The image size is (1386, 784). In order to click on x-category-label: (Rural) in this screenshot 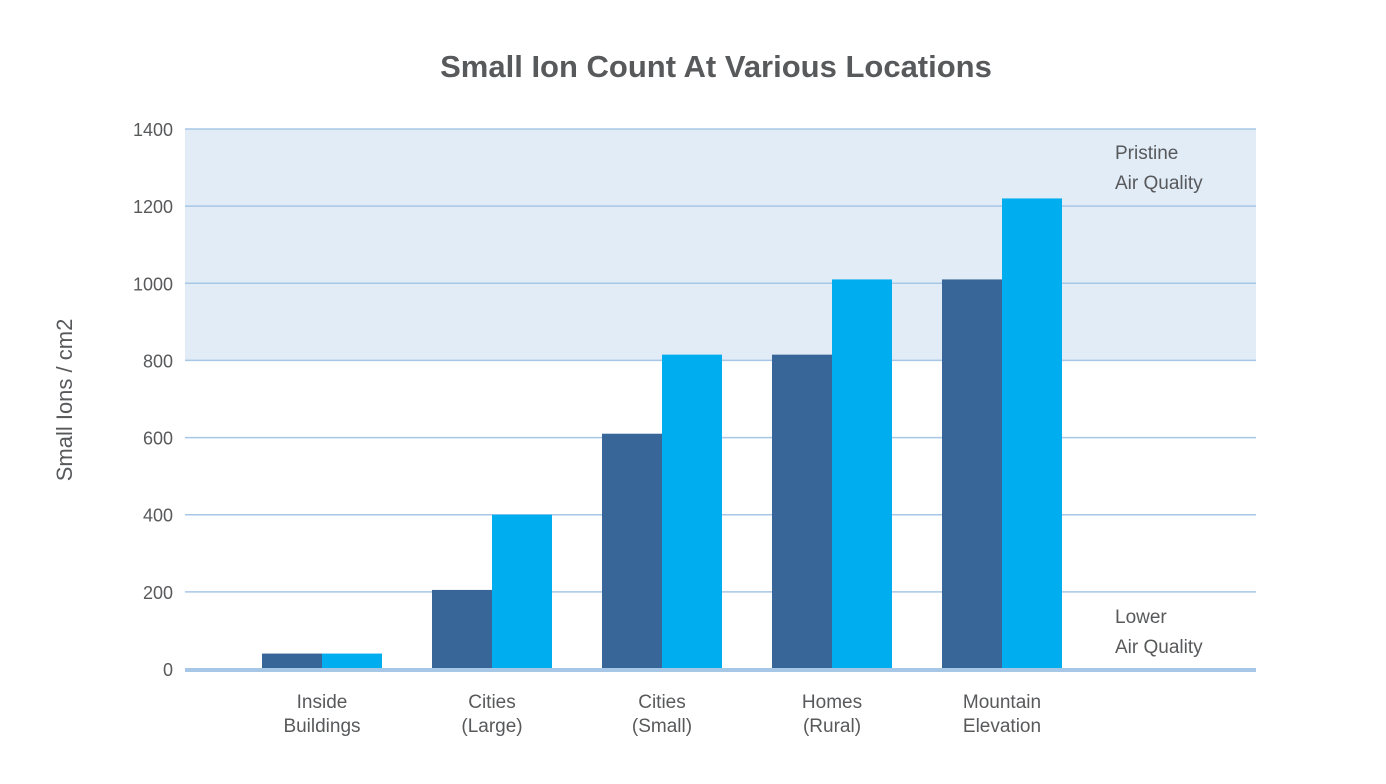, I will do `click(832, 726)`.